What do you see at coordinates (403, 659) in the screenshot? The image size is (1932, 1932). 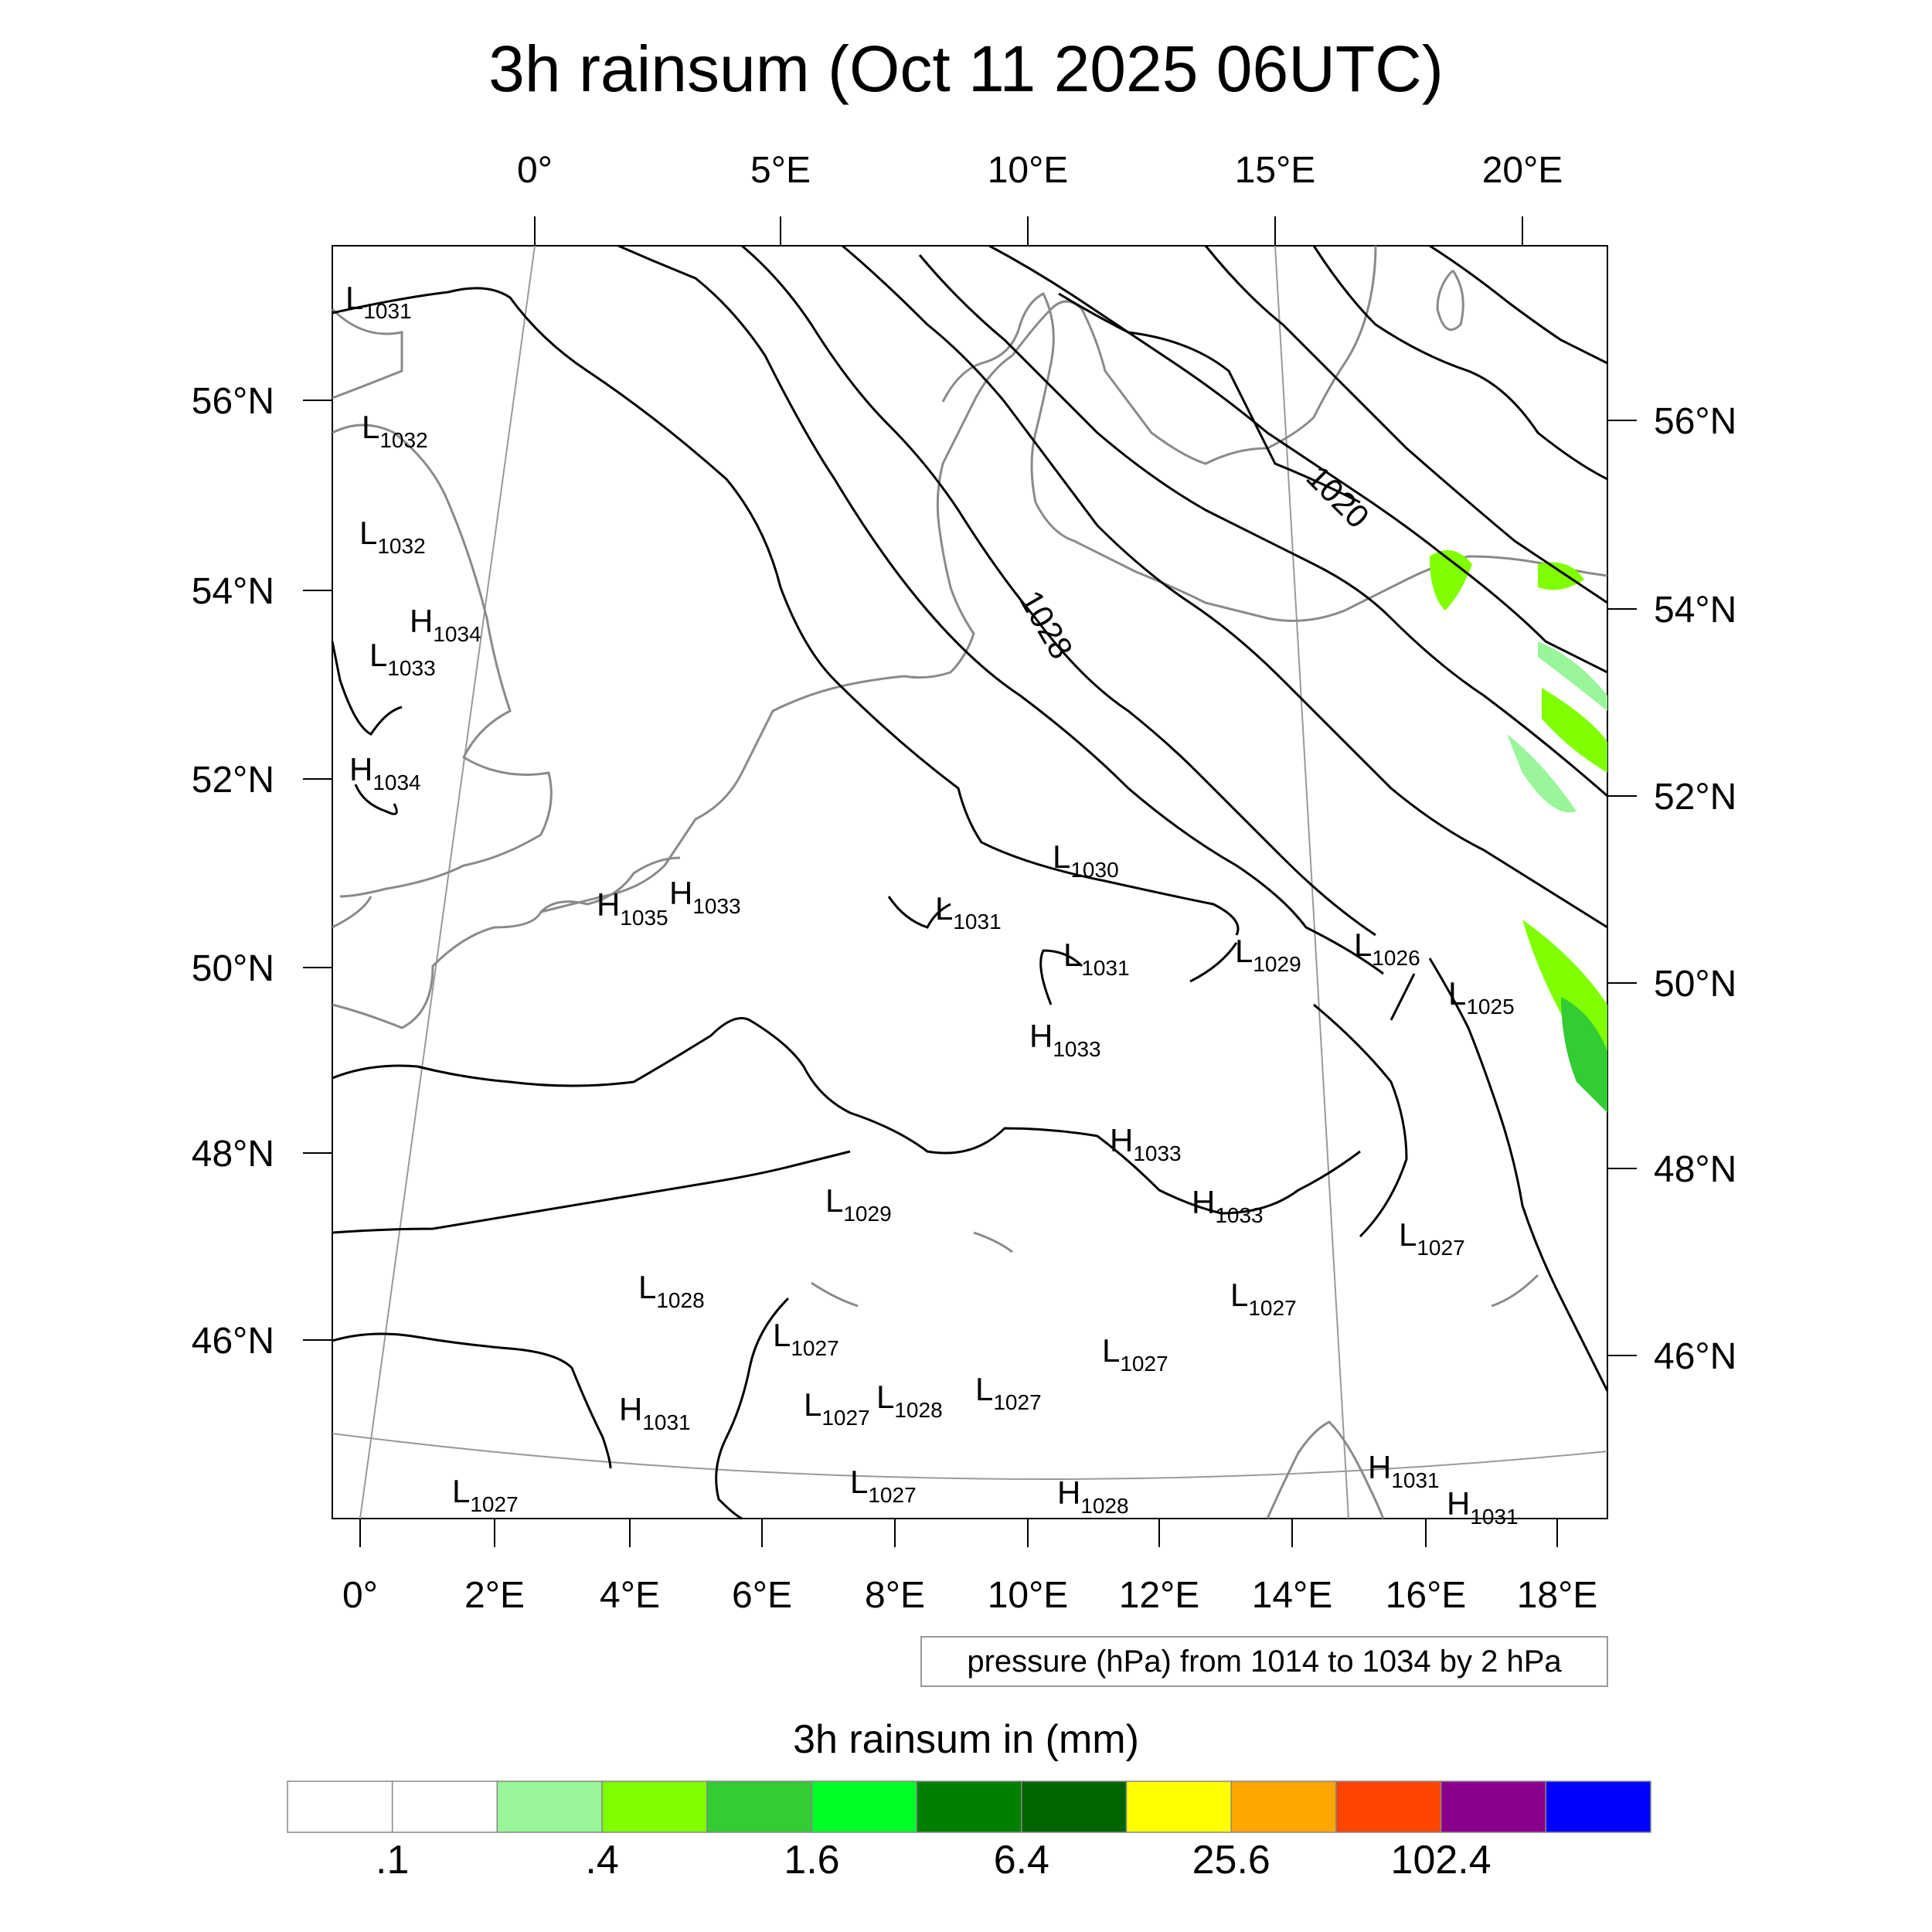 I see `pressure-center-label: L1033` at bounding box center [403, 659].